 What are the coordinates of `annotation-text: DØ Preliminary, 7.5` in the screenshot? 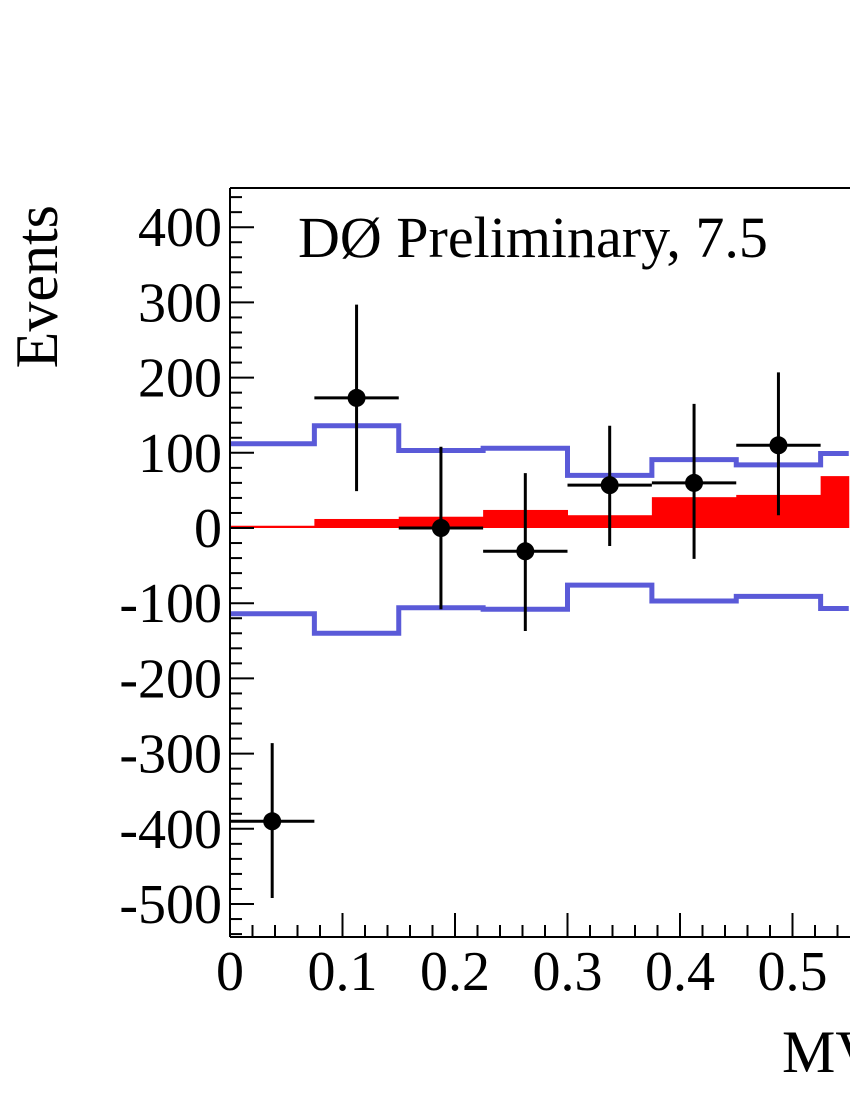 It's located at (533, 237).